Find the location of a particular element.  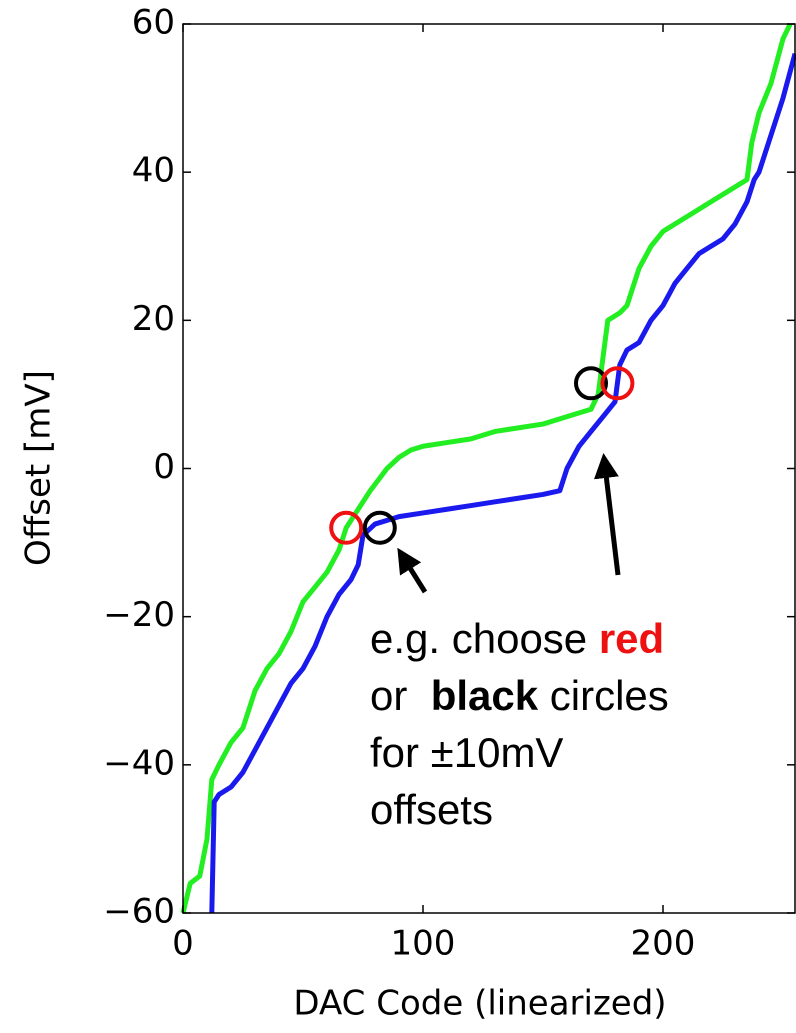

annotation-line: or black circles is located at coordinates (519, 695).